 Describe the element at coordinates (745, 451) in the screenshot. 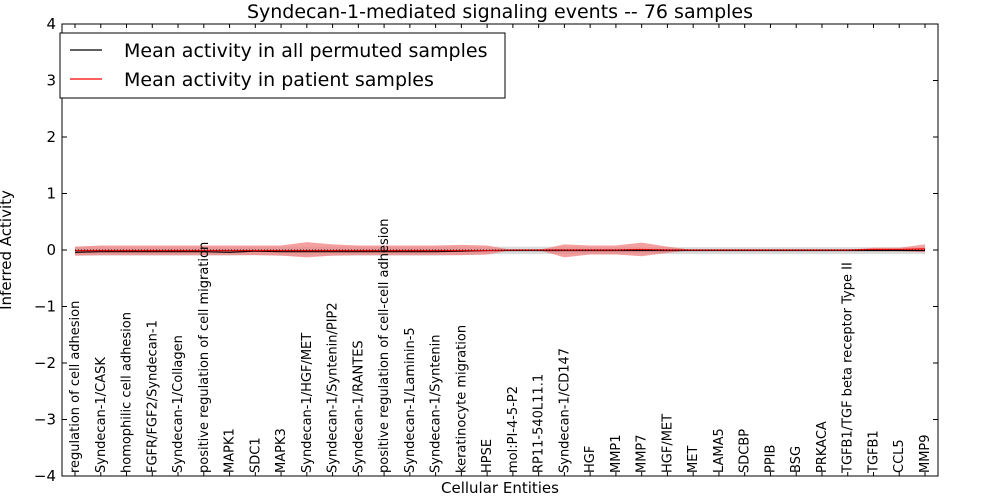

I see `x-tick-label: SDCBP` at that location.